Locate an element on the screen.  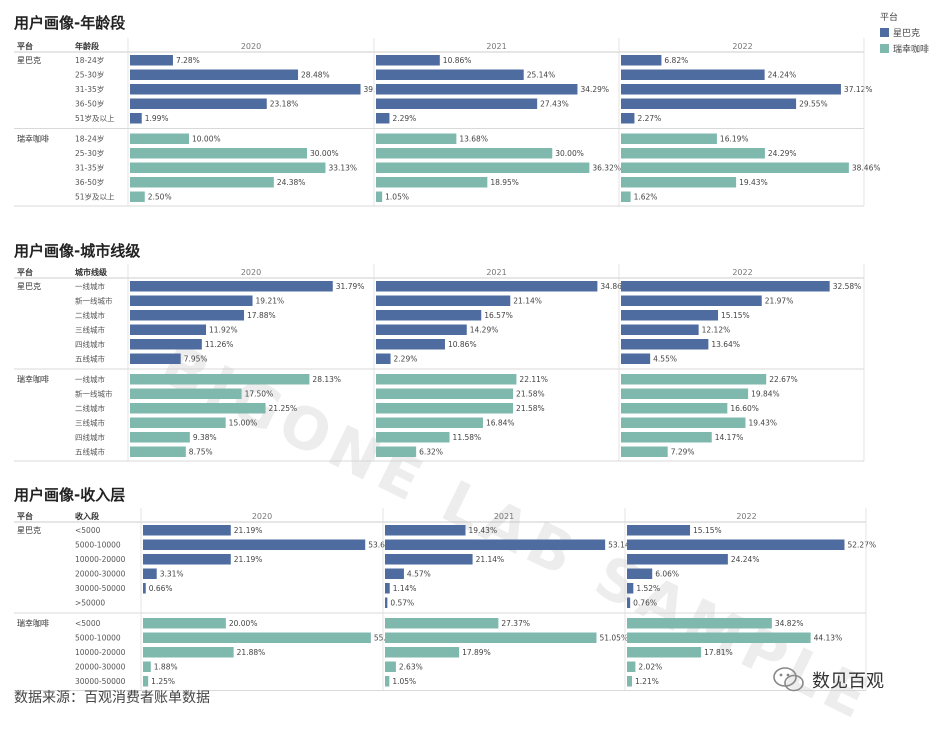
legend-item-starbucks: 星巴克 is located at coordinates (904, 32).